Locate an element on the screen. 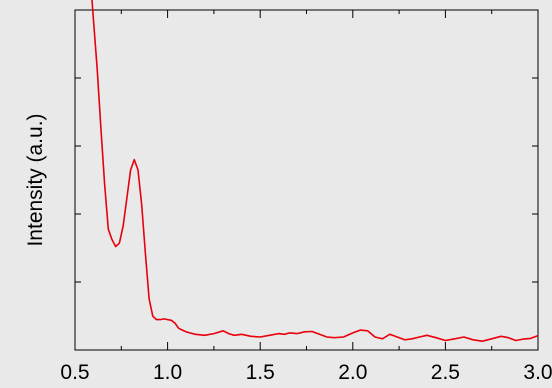 The height and width of the screenshot is (388, 552). y-axis-label: Intensity (a.u.) is located at coordinates (35, 179).